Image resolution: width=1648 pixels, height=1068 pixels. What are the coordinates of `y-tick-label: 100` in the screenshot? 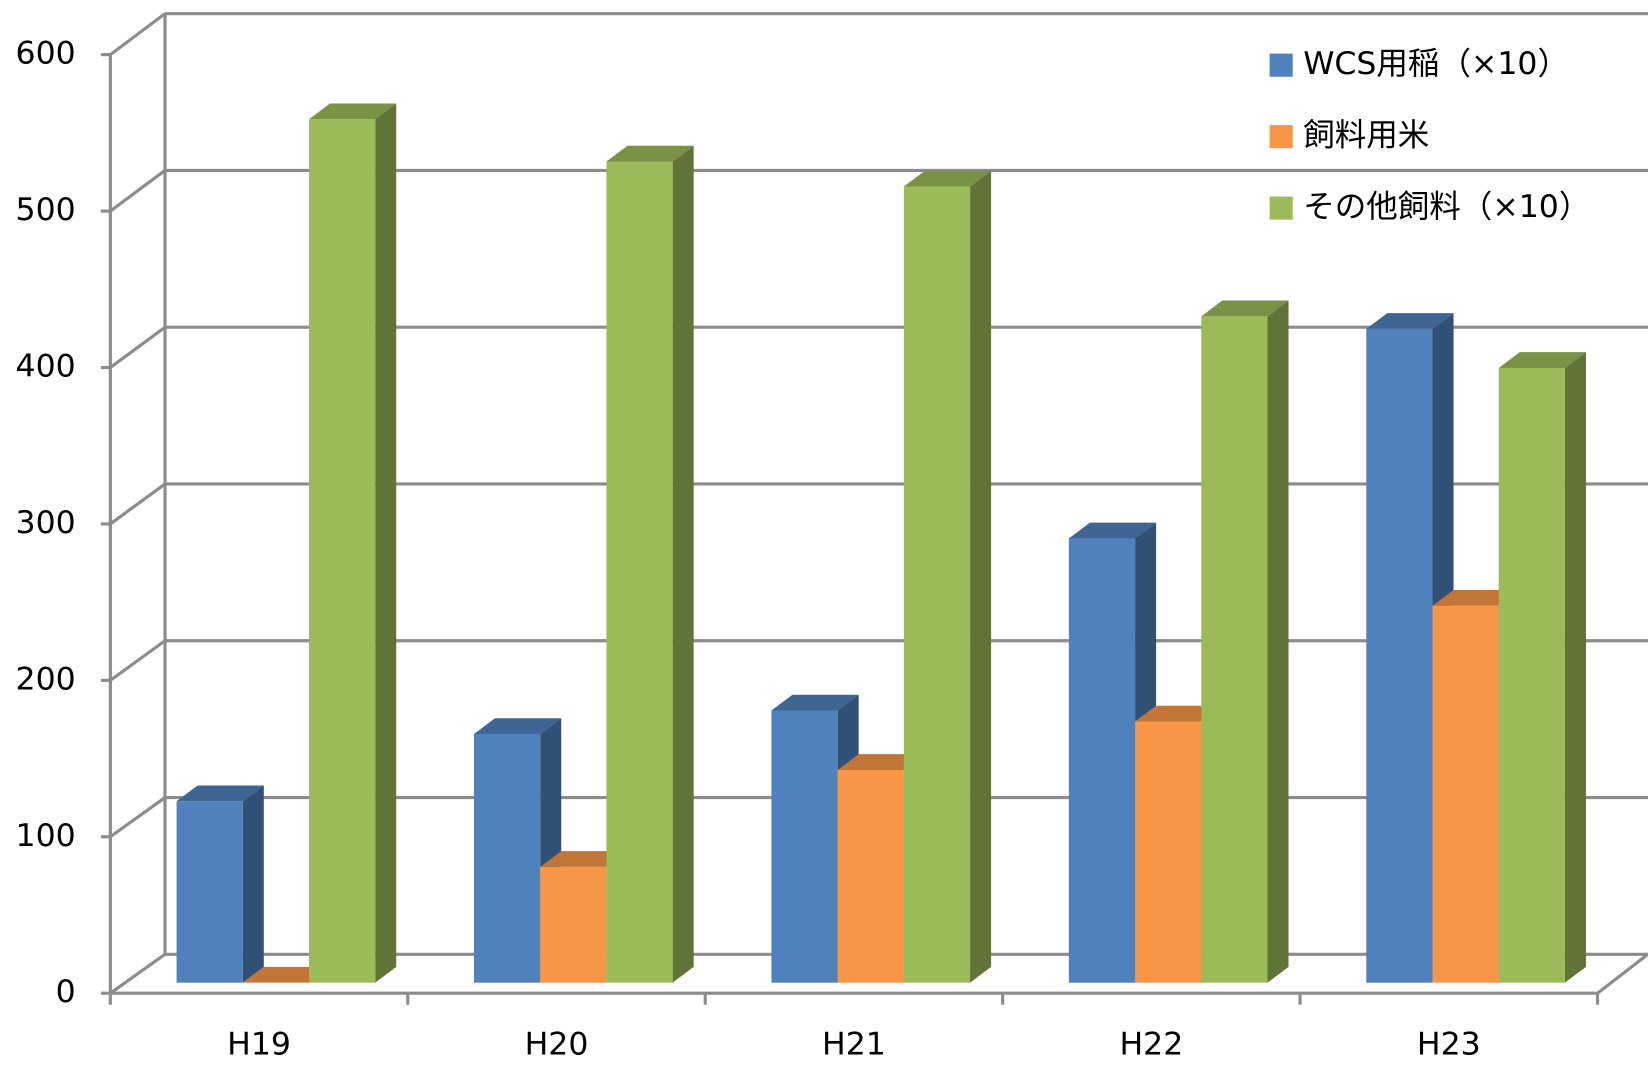 It's located at (46, 836).